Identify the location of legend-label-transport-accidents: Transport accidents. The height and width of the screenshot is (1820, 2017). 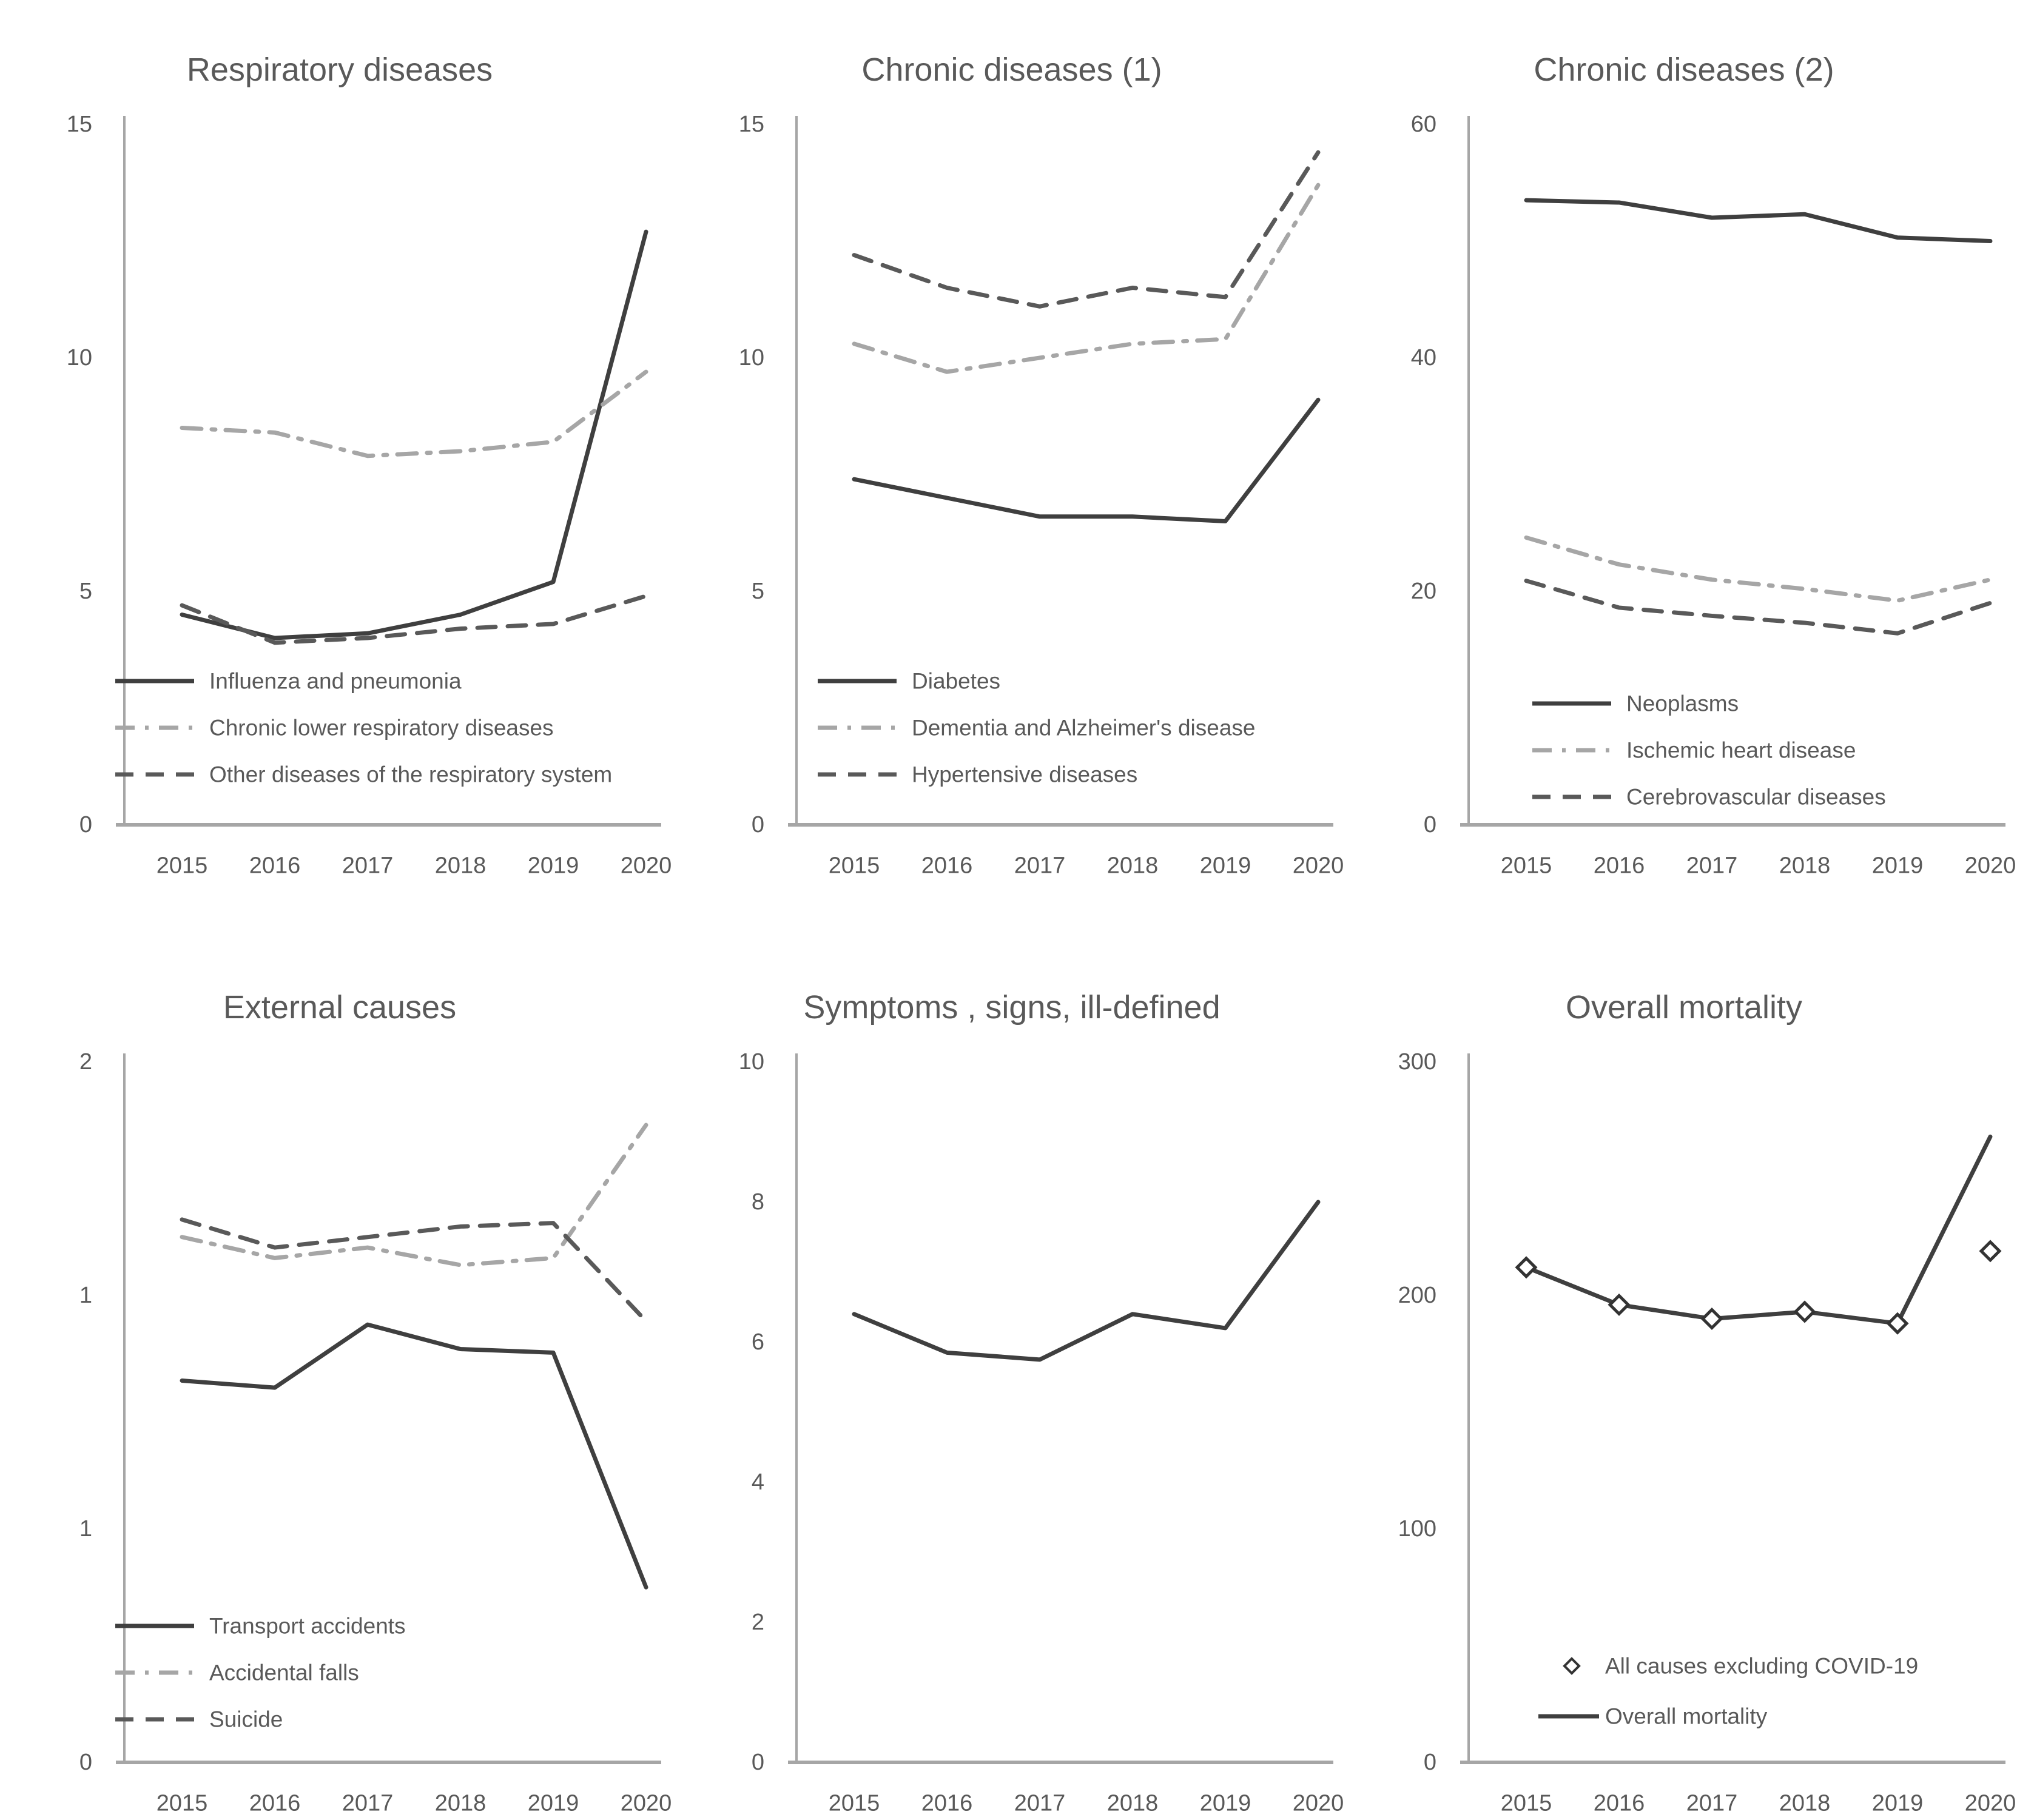
(308, 1626).